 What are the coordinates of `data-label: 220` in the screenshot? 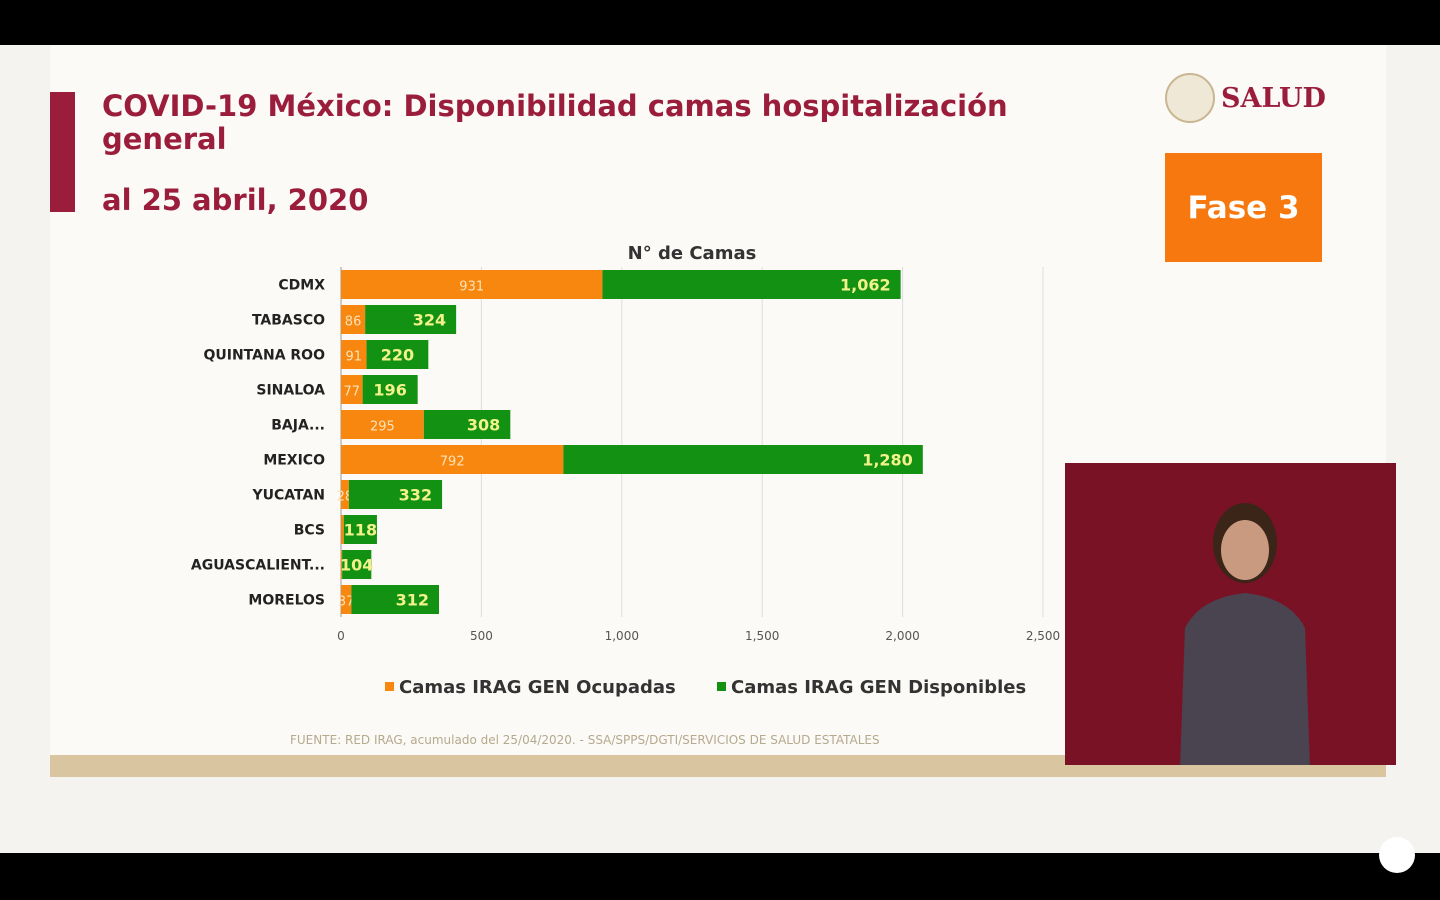 It's located at (397, 355).